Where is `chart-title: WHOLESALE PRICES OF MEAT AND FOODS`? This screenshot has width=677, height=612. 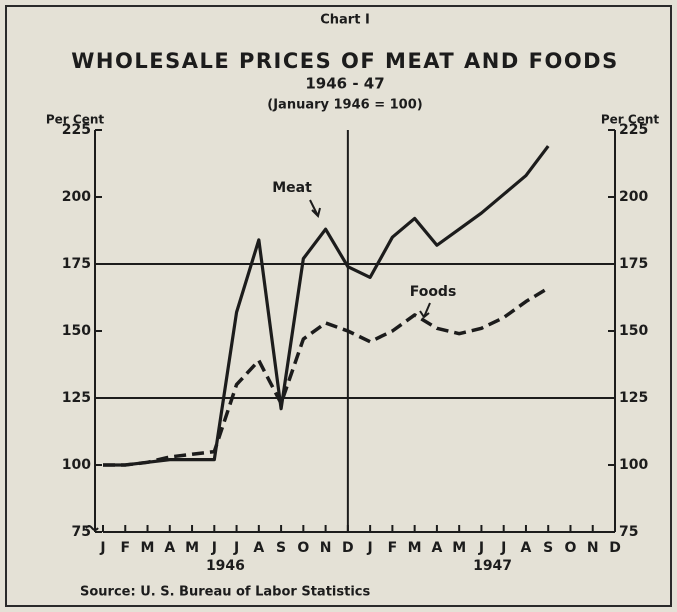
chart-title: WHOLESALE PRICES OF MEAT AND FOODS is located at coordinates (344, 61).